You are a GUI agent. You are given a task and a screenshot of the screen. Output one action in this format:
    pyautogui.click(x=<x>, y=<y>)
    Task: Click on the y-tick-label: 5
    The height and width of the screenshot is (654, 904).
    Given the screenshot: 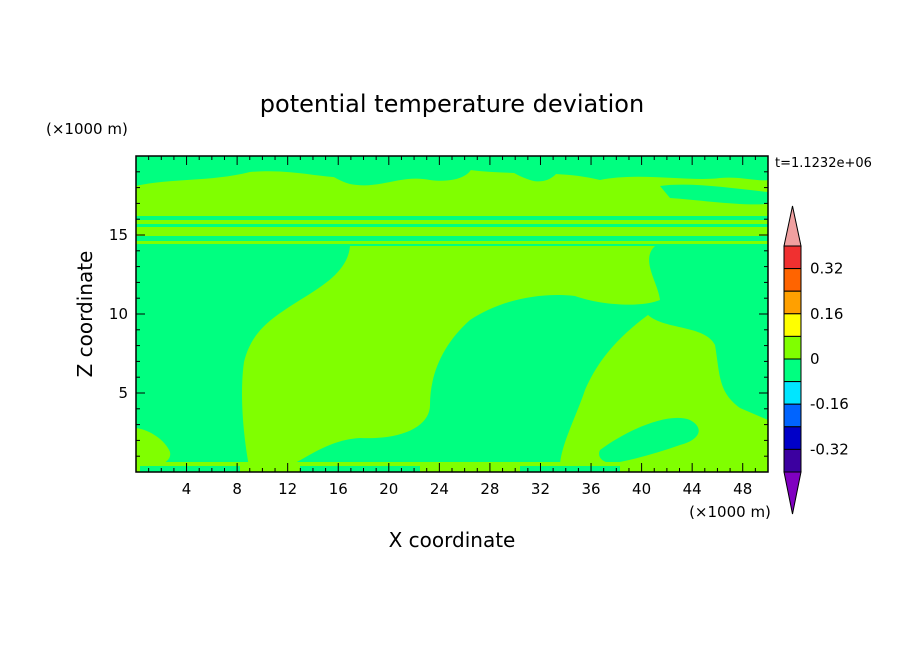 What is the action you would take?
    pyautogui.click(x=123, y=393)
    